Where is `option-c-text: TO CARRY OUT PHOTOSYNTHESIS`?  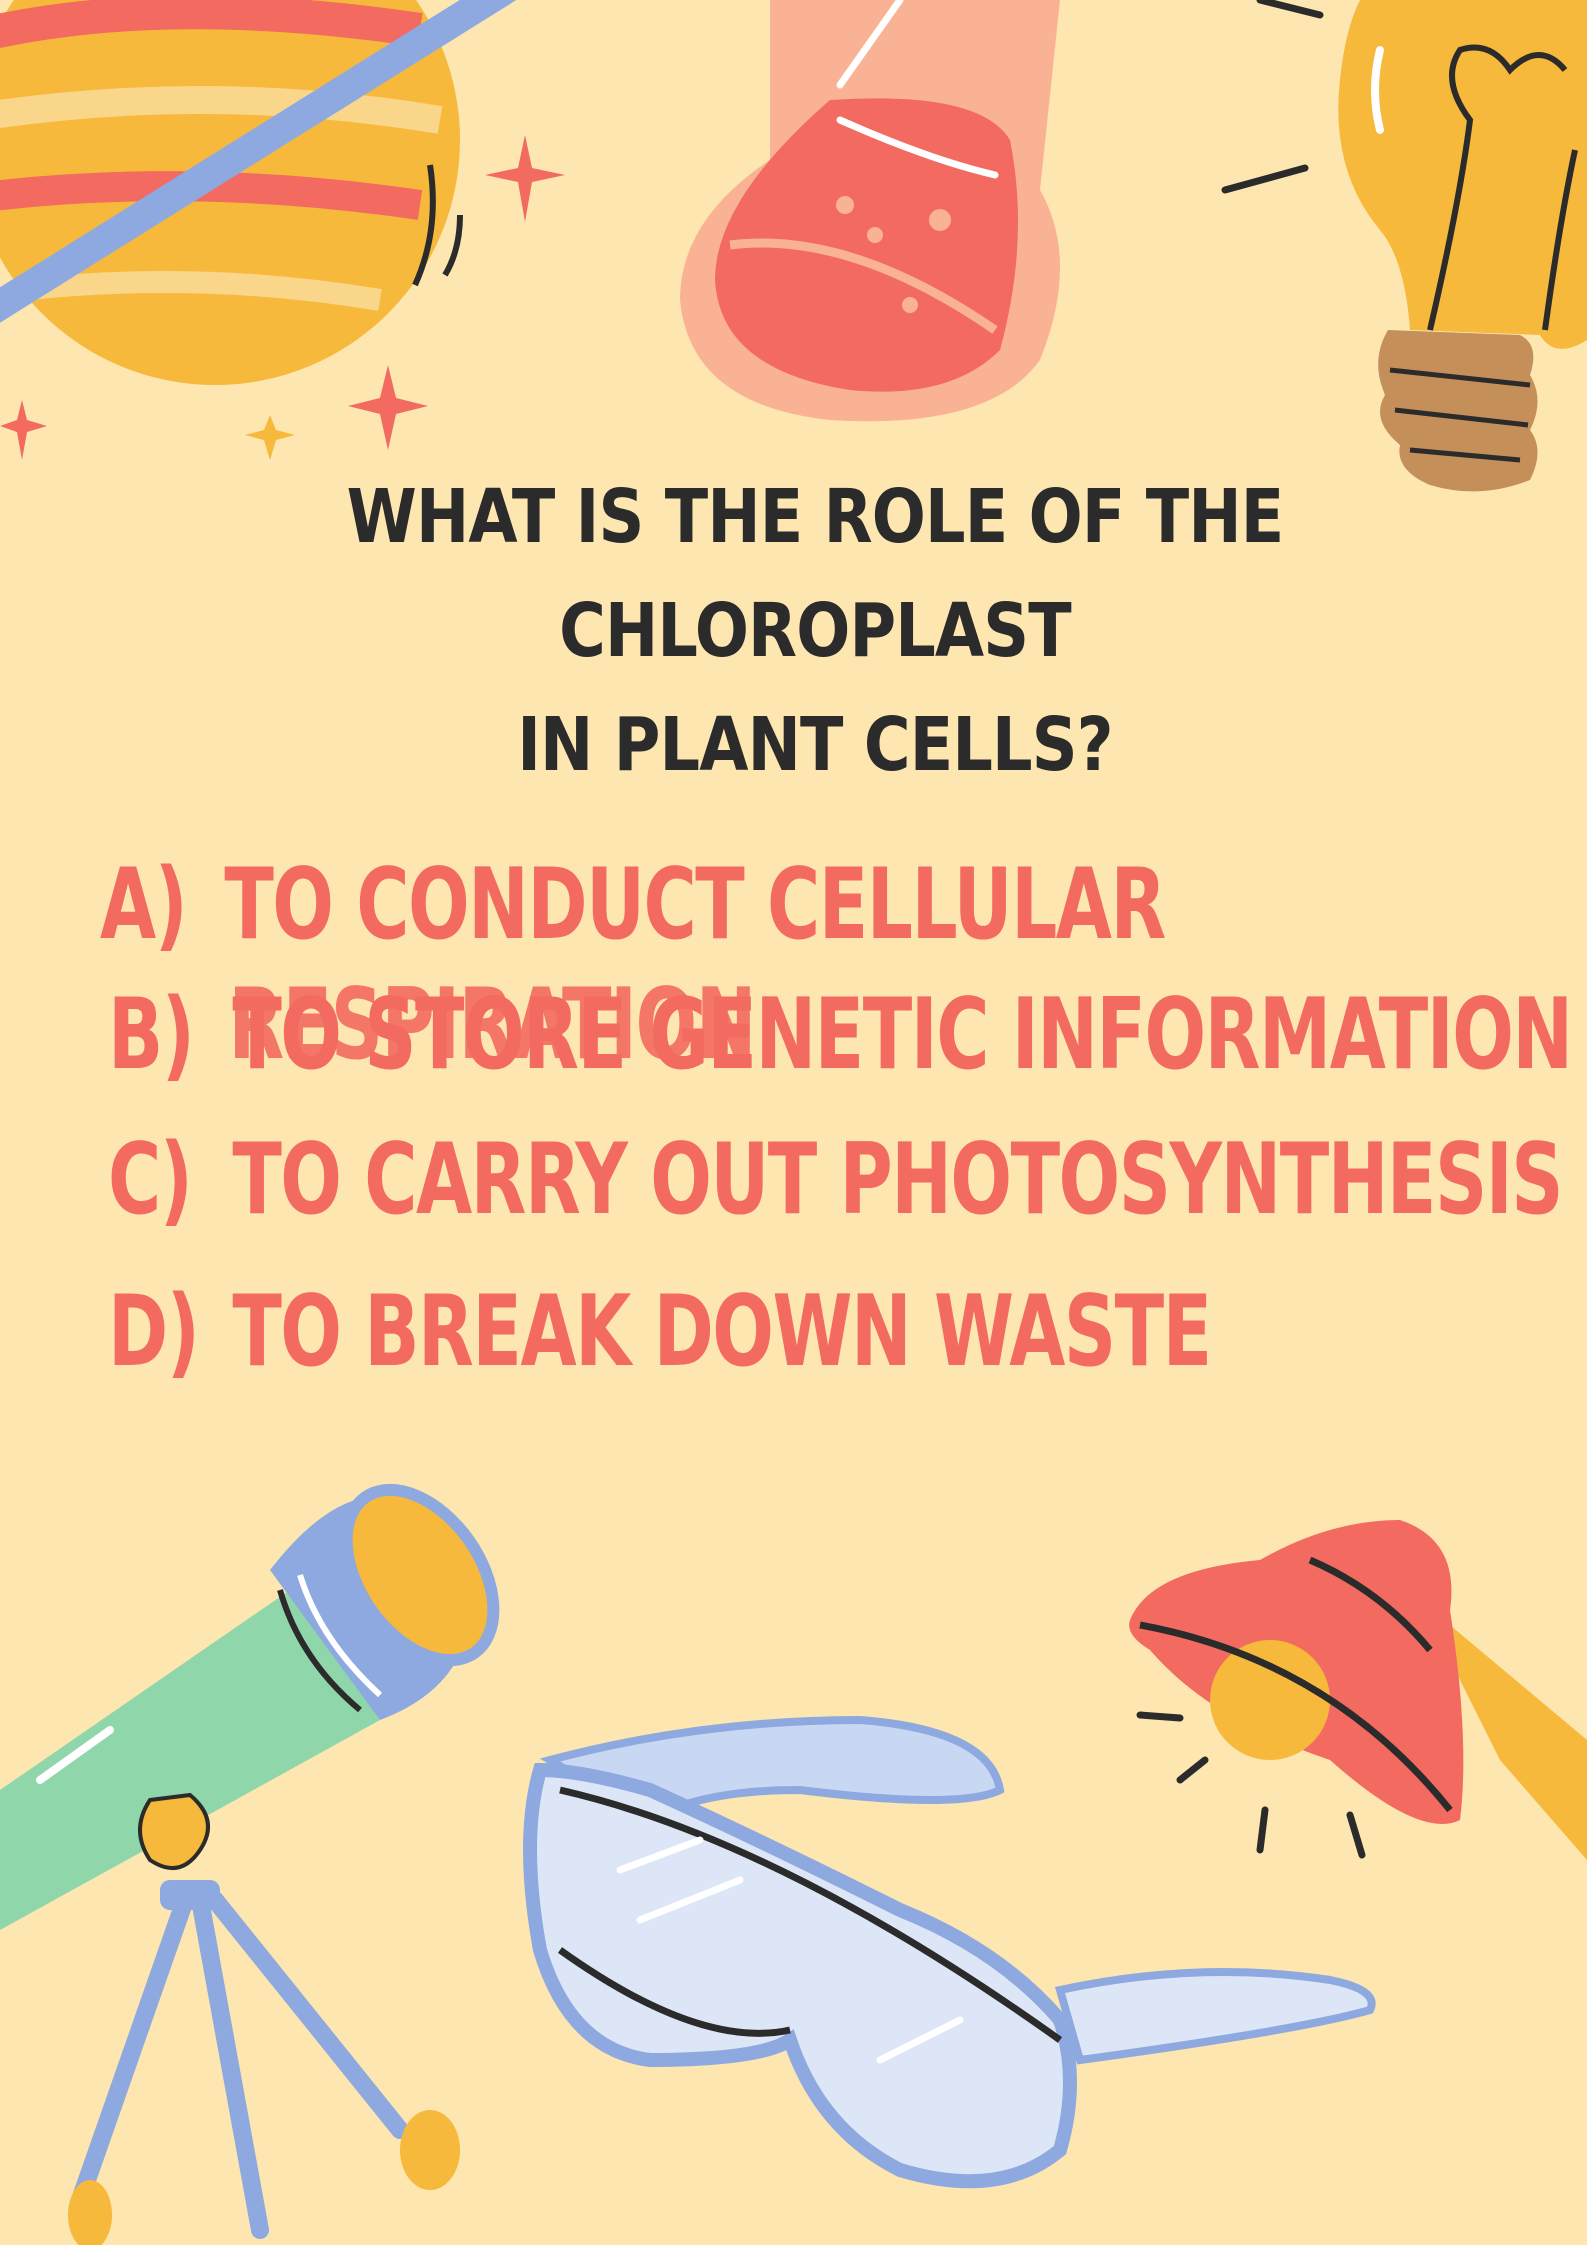
option-c-text: TO CARRY OUT PHOTOSYNTHESIS is located at coordinates (897, 1180).